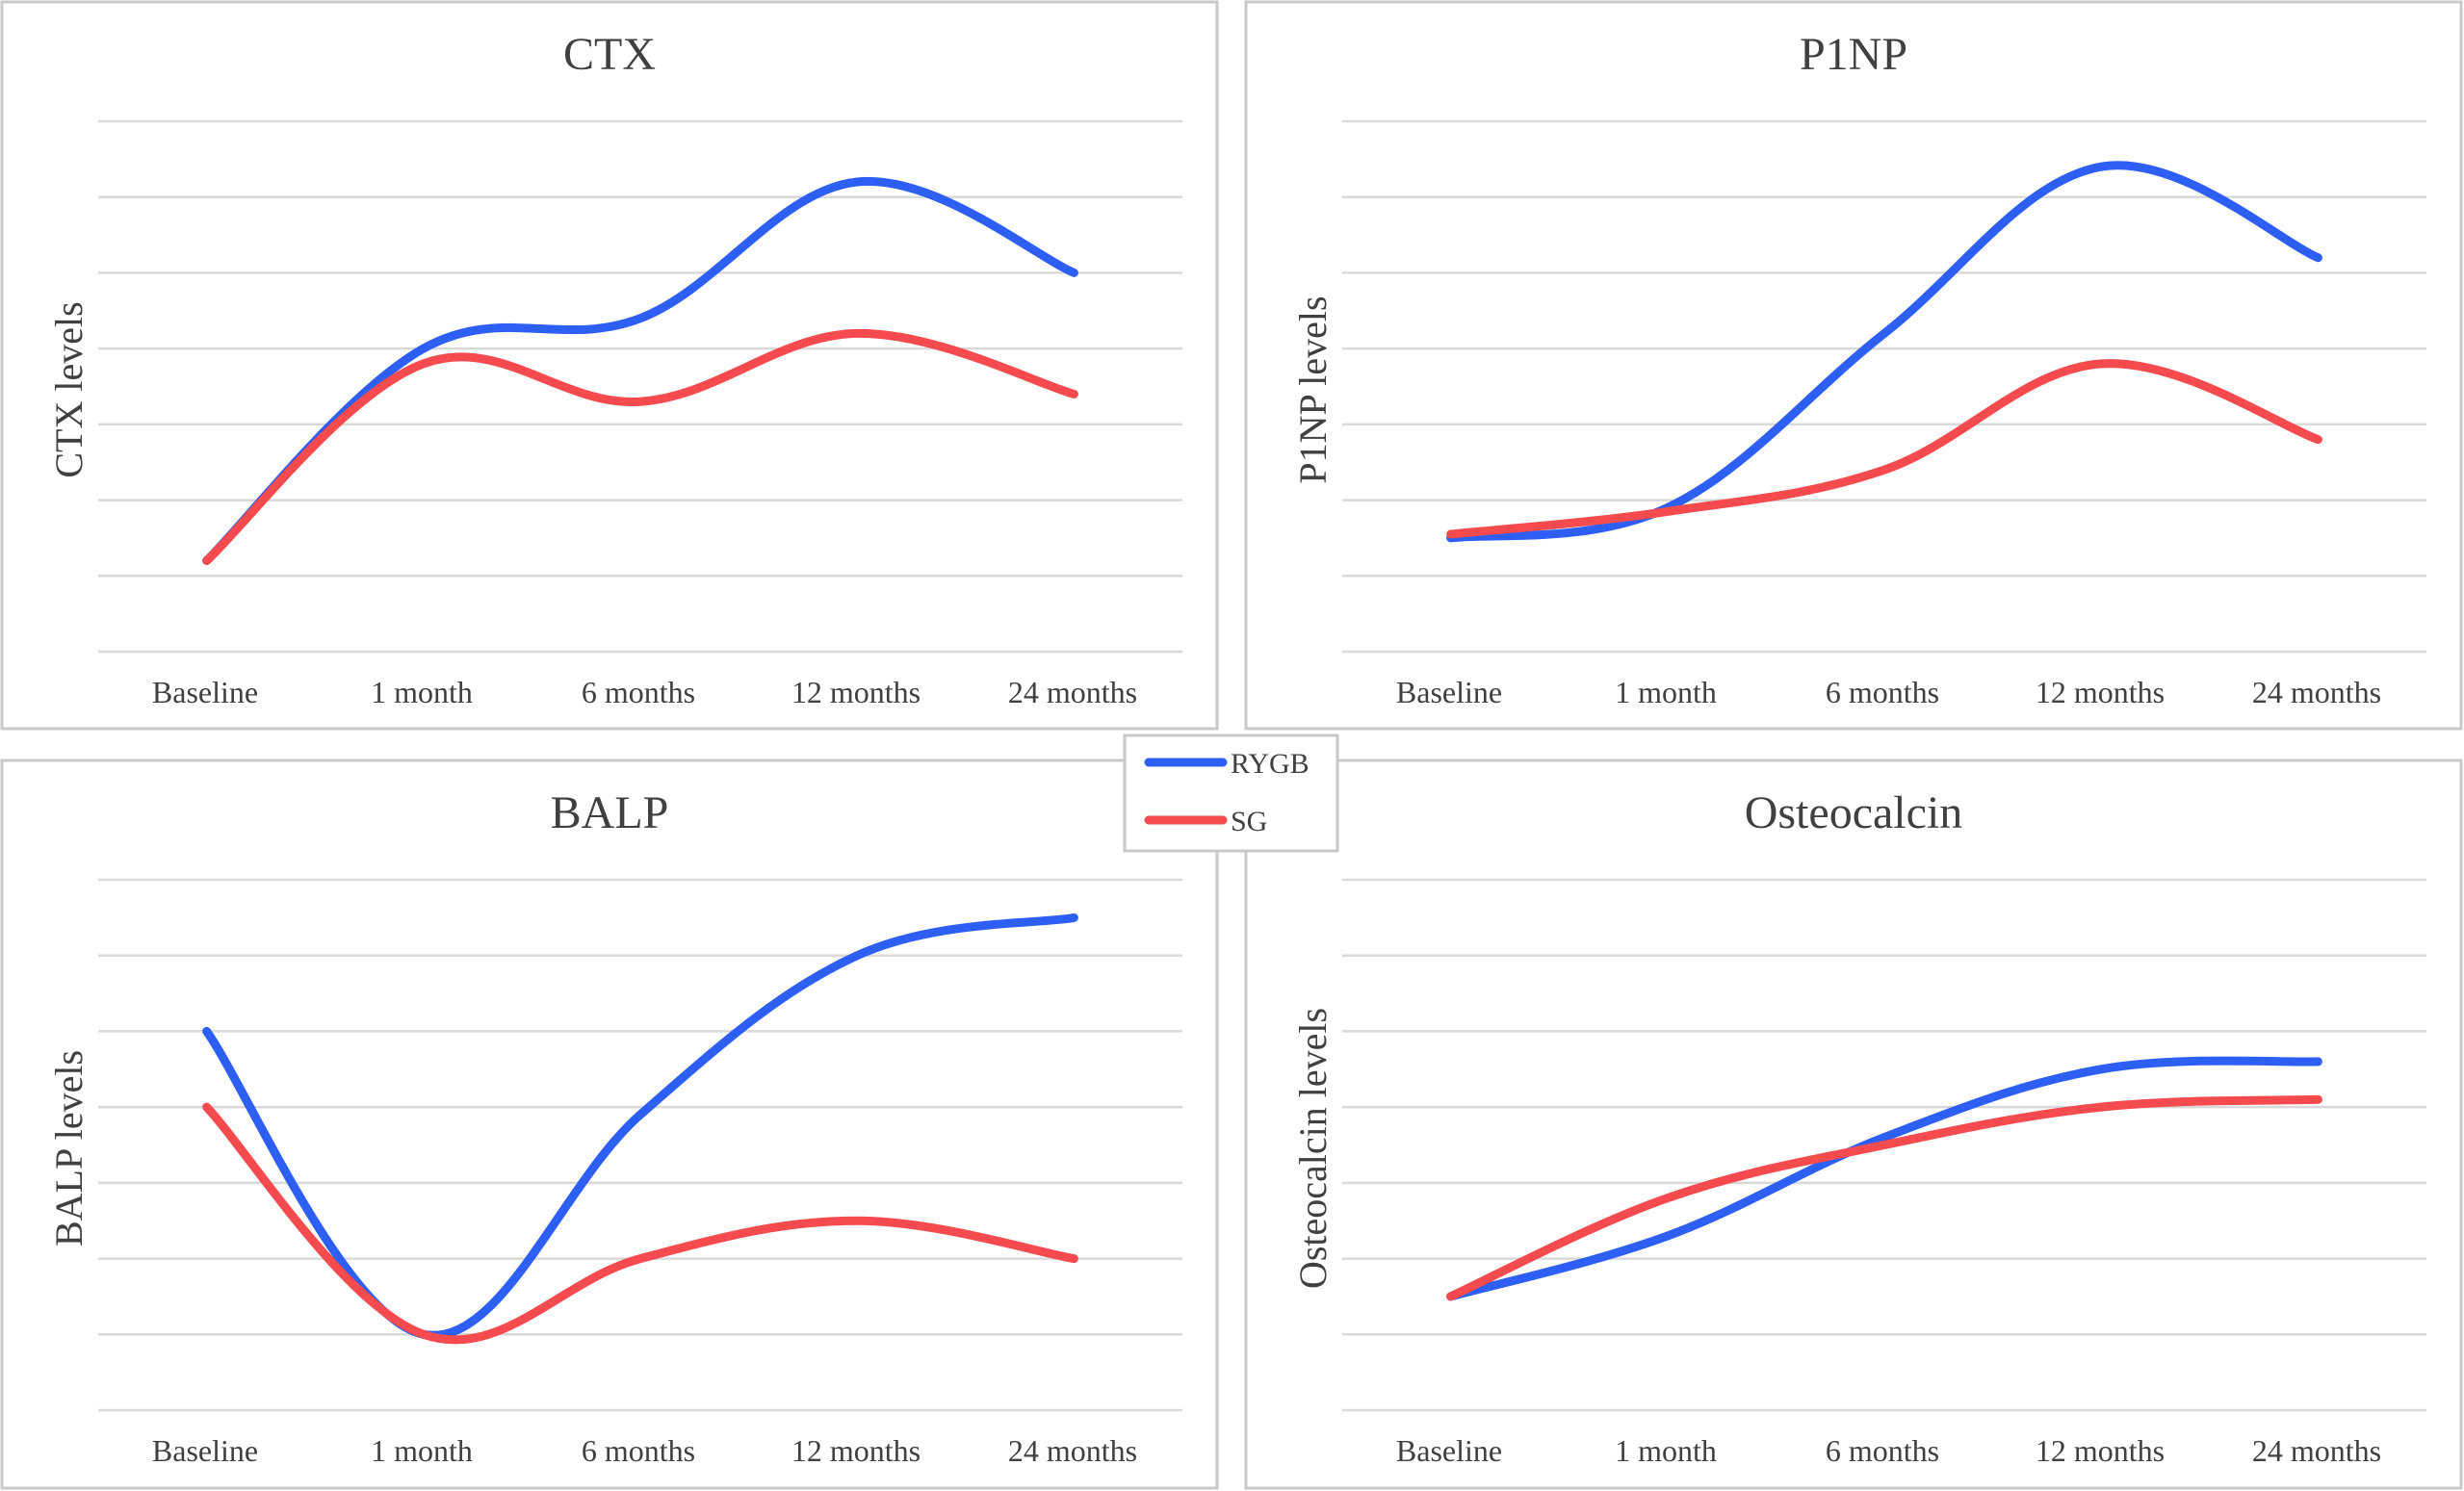 Image resolution: width=2464 pixels, height=1491 pixels. Describe the element at coordinates (1313, 389) in the screenshot. I see `y-axis-label: P1NP levels` at that location.